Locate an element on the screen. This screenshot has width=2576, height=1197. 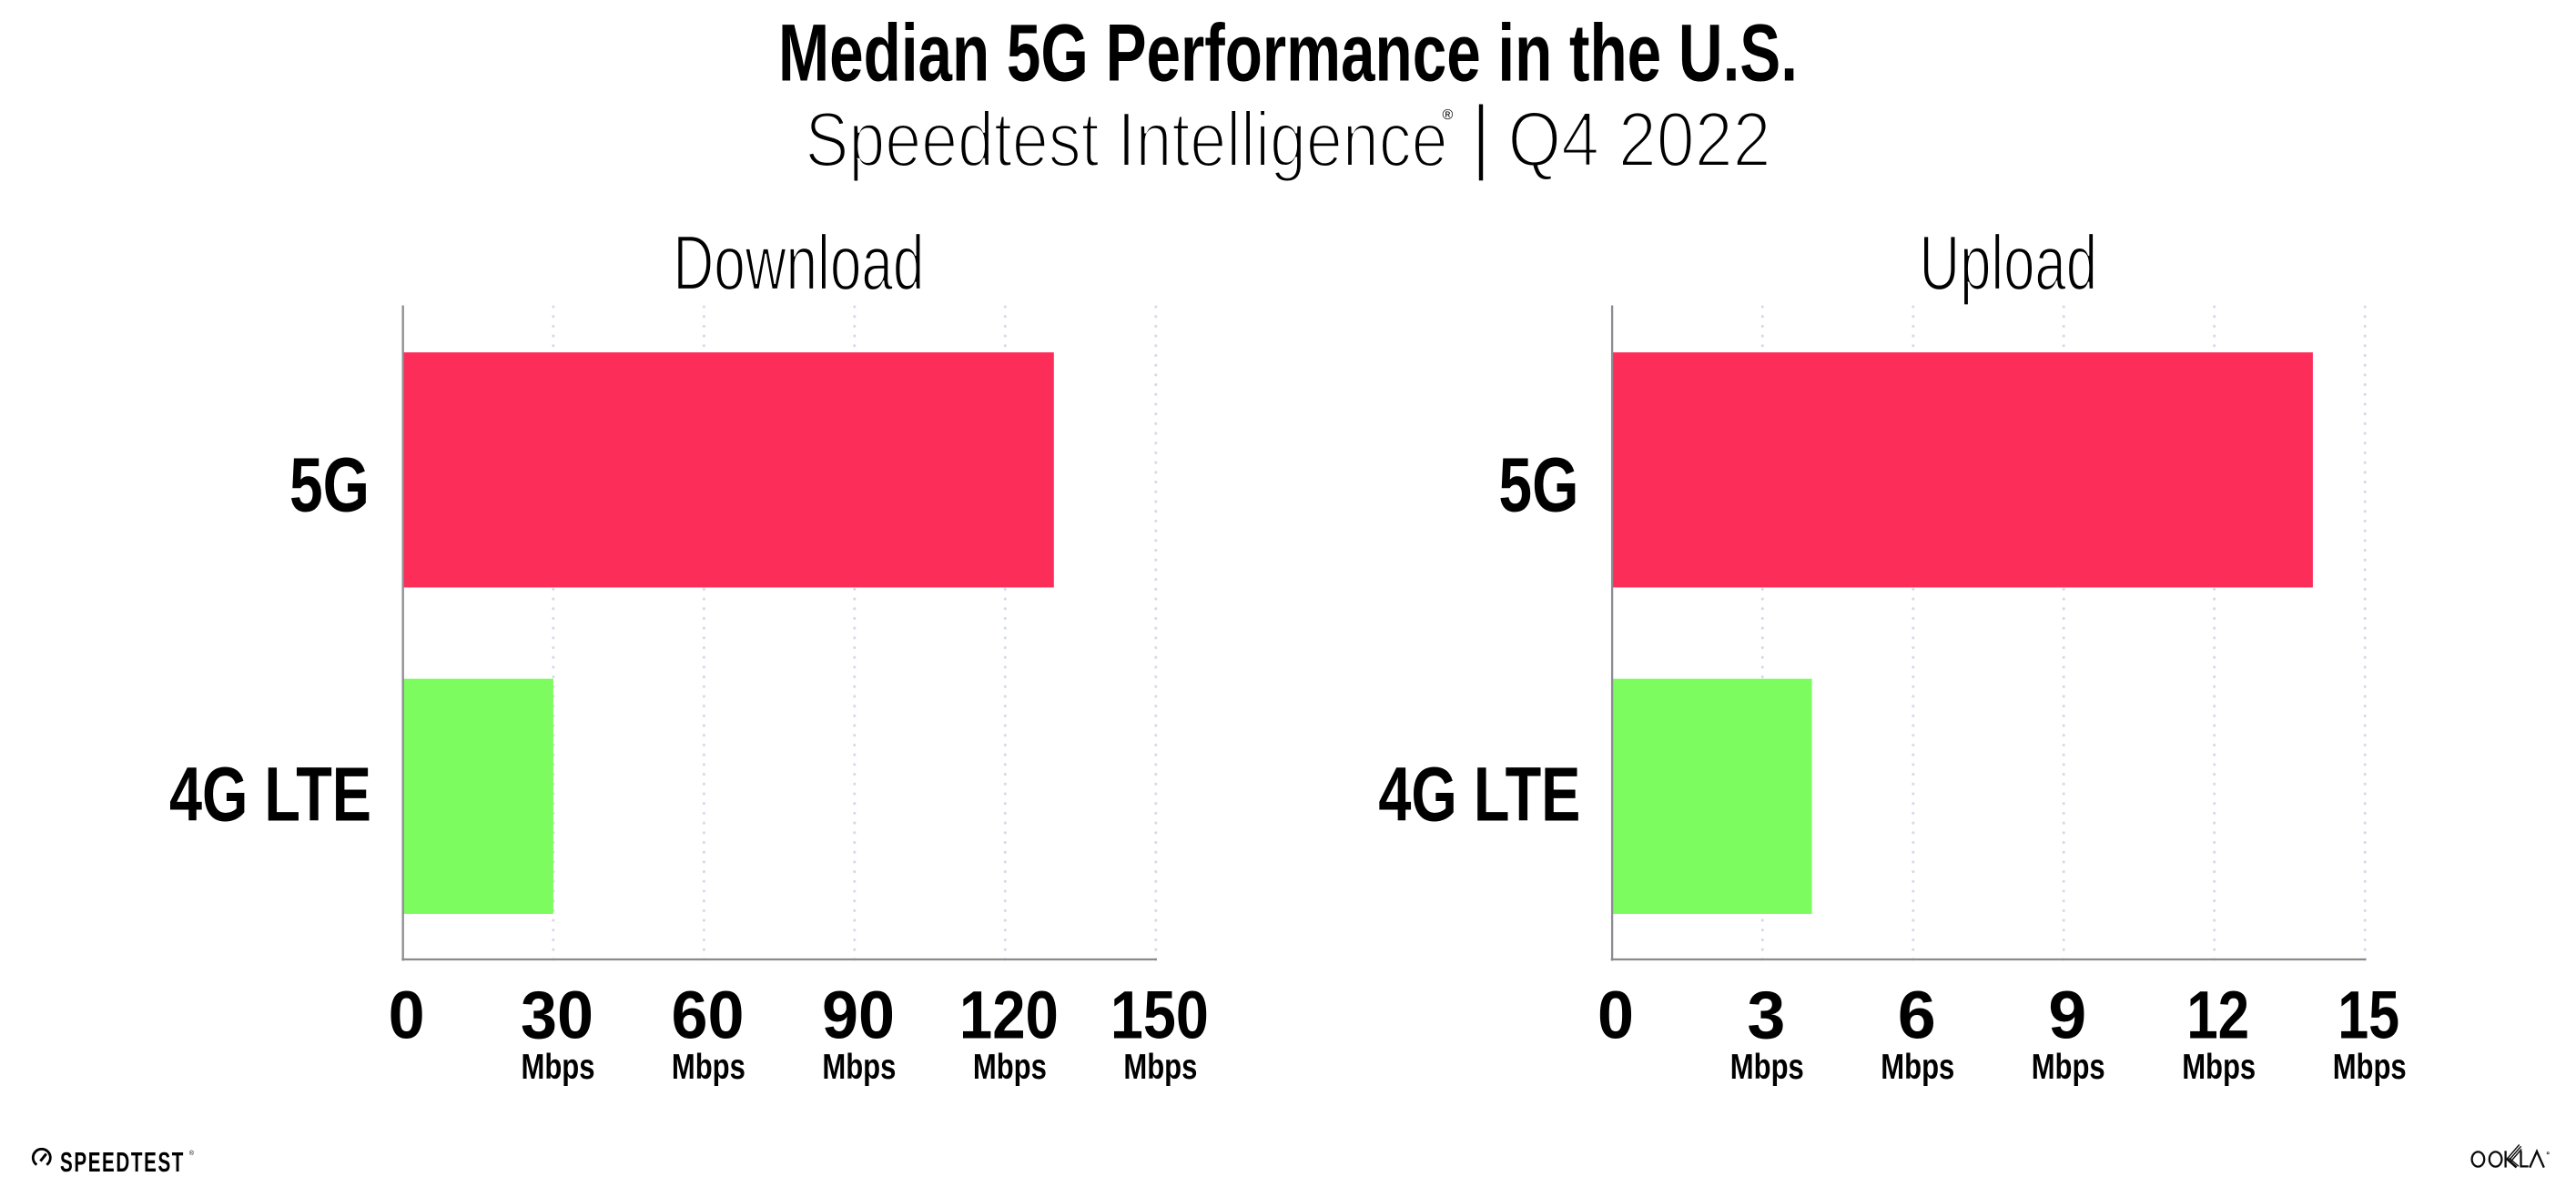
svg-text: Speedtest Intelligence is located at coordinates (1127, 140).